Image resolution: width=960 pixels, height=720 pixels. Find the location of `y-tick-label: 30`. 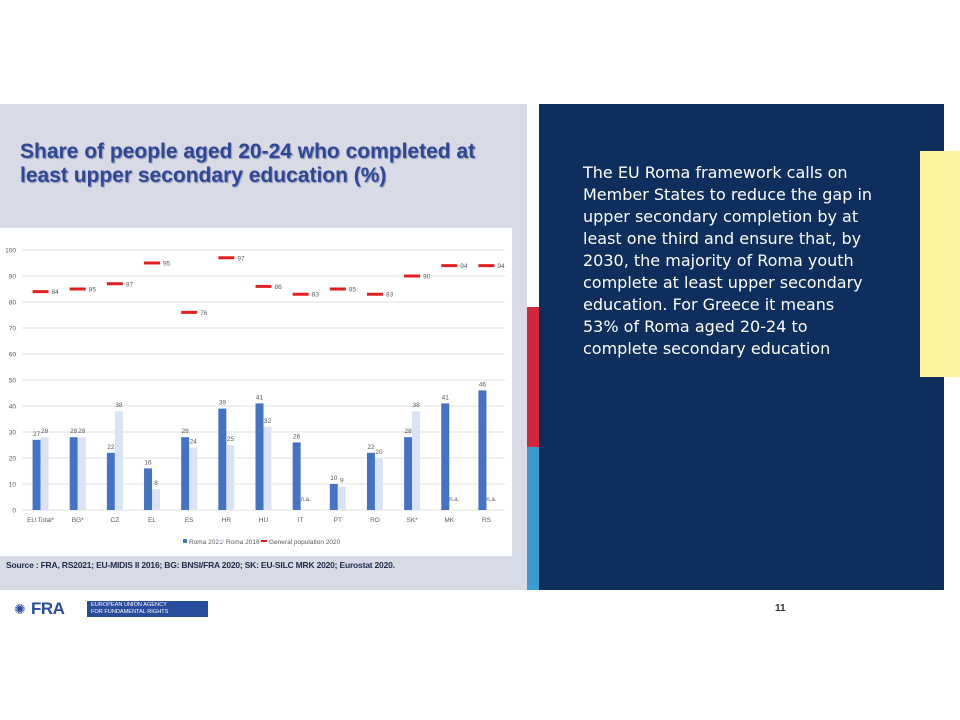

y-tick-label: 30 is located at coordinates (13, 433).